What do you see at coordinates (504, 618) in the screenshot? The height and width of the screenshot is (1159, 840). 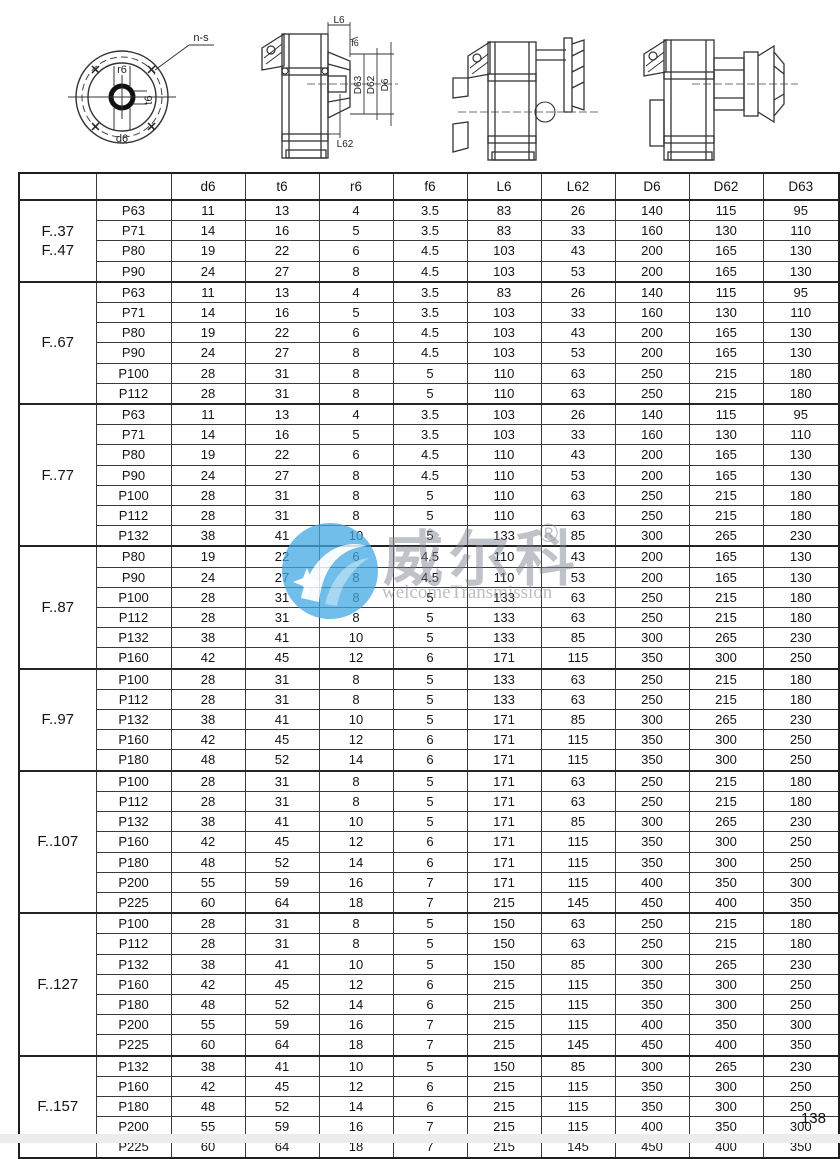 I see `value-cell: 133` at bounding box center [504, 618].